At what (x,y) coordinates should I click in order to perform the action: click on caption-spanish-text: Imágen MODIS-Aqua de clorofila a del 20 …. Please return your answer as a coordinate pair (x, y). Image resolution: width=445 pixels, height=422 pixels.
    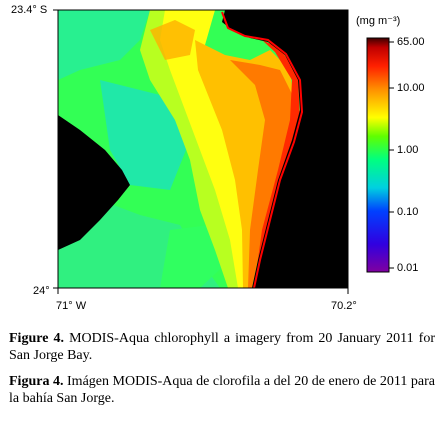
    Looking at the image, I should click on (222, 390).